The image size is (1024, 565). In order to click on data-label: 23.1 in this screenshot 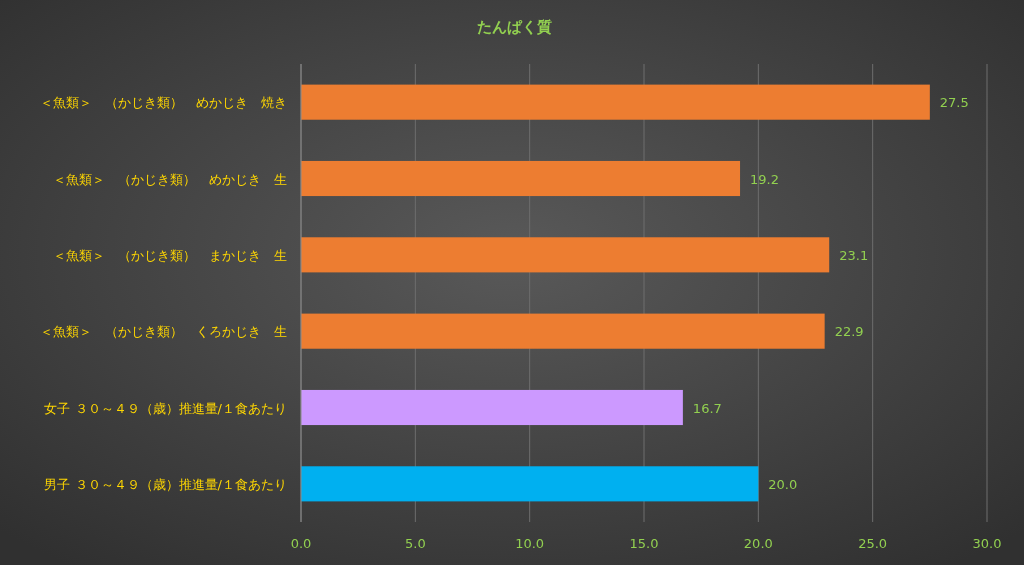, I will do `click(854, 255)`.